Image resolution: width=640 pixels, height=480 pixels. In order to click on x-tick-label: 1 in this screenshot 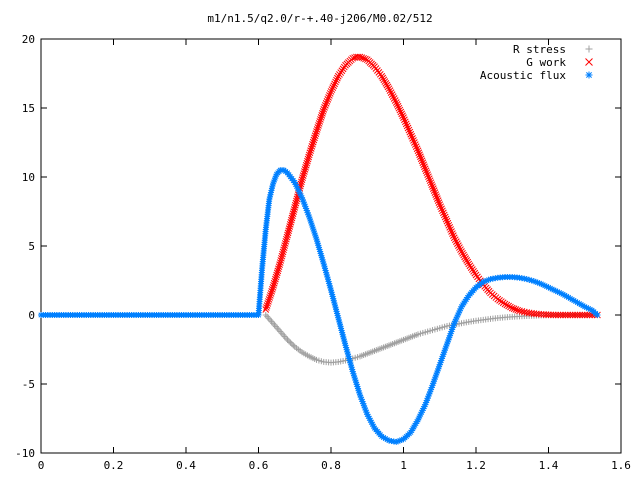, I will do `click(403, 465)`.